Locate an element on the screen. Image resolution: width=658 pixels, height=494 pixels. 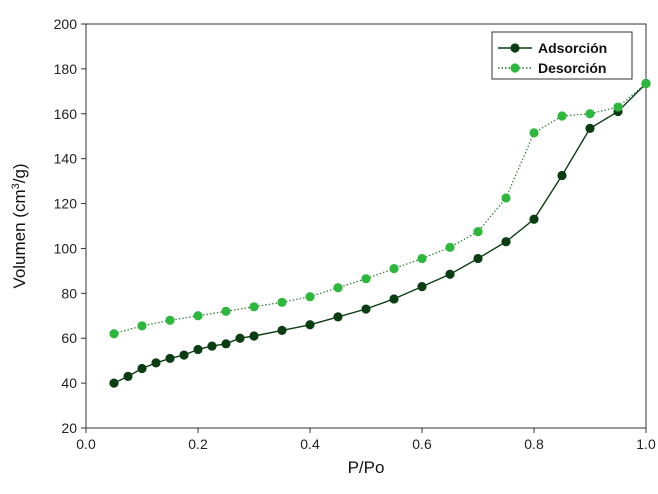
y-tick-label: 200 is located at coordinates (66, 24).